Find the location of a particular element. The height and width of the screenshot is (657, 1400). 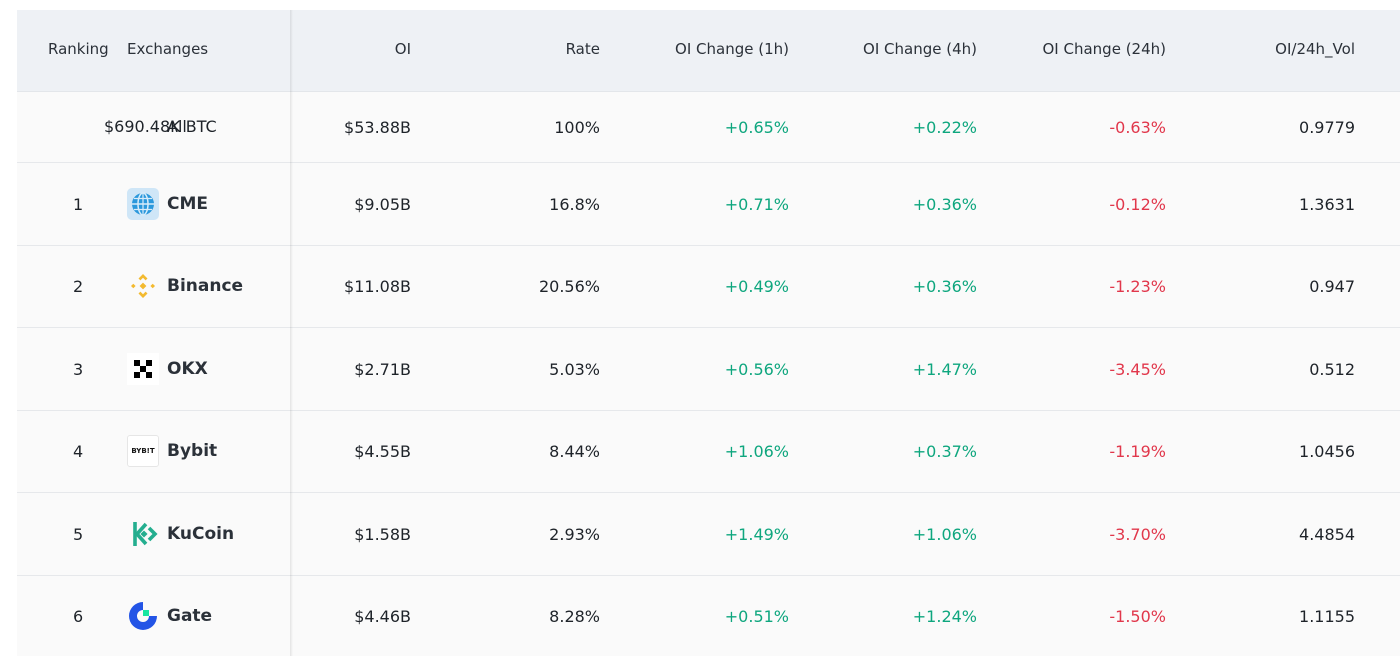

exchange-name: CME is located at coordinates (188, 204).